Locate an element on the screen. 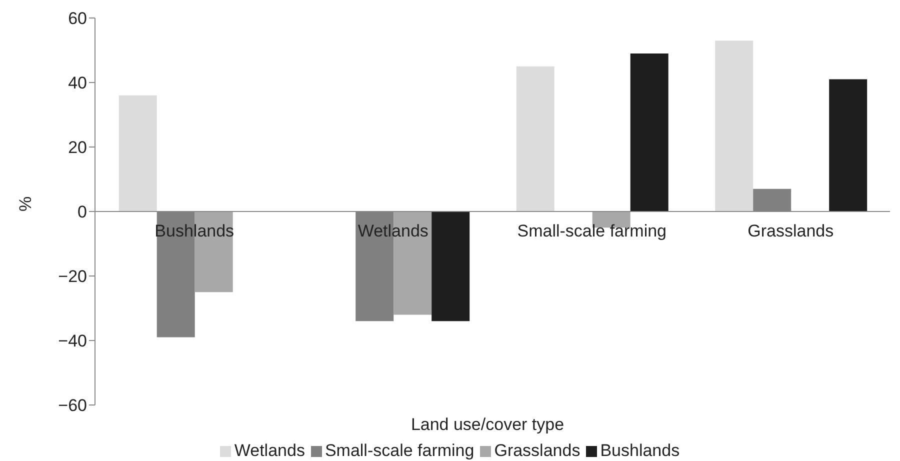  x-tick-label: Small-scale farming is located at coordinates (592, 231).